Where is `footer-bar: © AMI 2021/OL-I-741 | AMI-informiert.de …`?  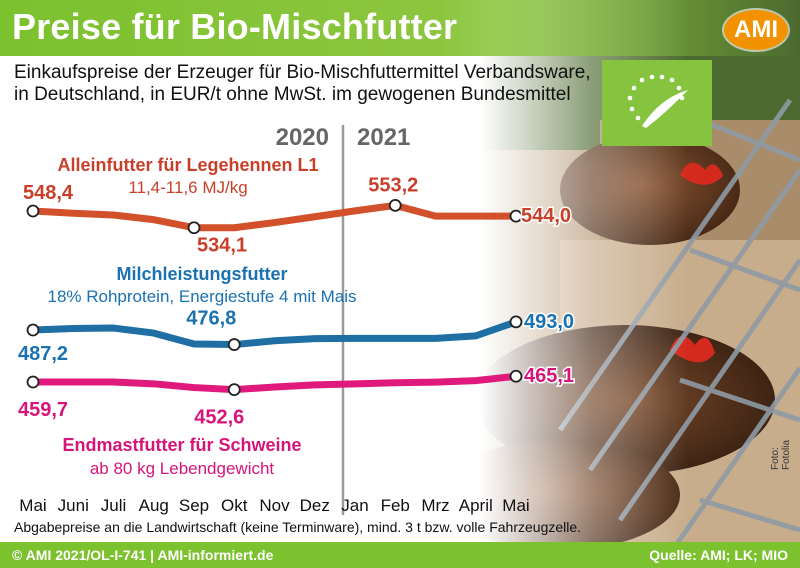
footer-bar: © AMI 2021/OL-I-741 | AMI-informiert.de … is located at coordinates (400, 555).